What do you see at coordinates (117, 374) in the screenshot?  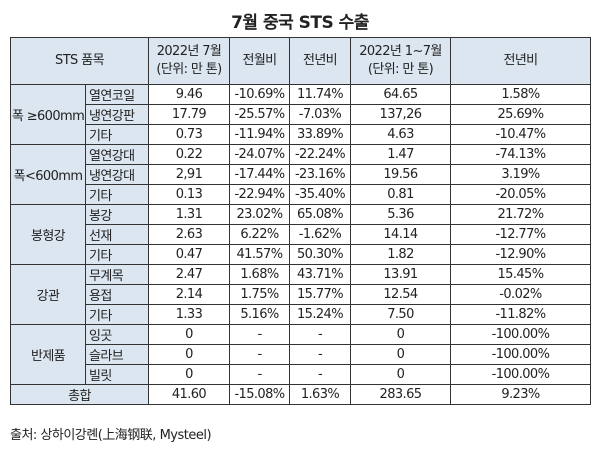 I see `item-label: 빌릿` at bounding box center [117, 374].